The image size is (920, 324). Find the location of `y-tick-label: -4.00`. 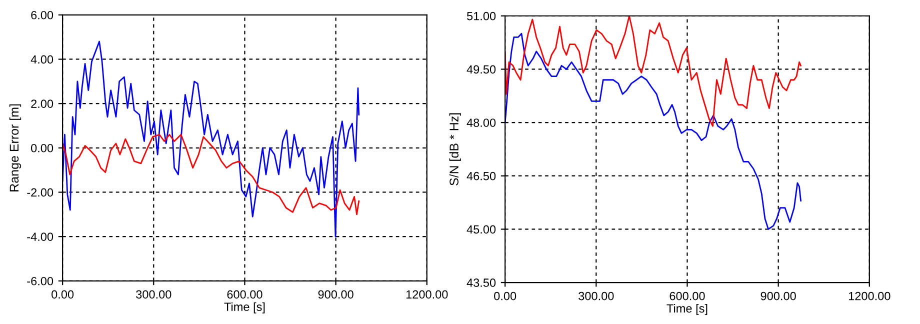

y-tick-label: -4.00 is located at coordinates (40, 236).